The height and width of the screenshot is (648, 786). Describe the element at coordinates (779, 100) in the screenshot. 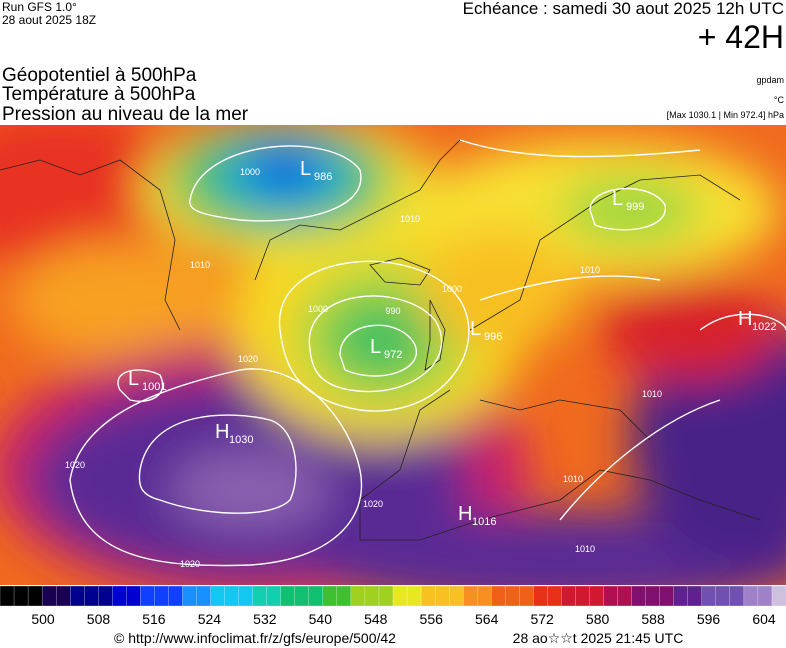

I see `unit-label: °C` at that location.